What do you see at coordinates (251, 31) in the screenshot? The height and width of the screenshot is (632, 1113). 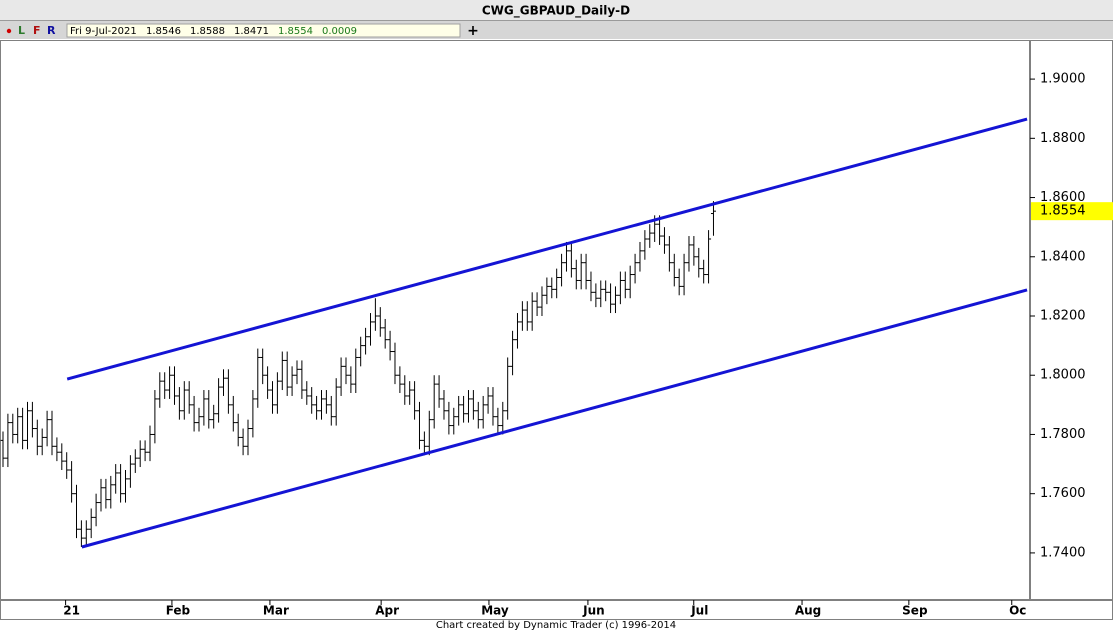 I see `info-low: 1.8471` at bounding box center [251, 31].